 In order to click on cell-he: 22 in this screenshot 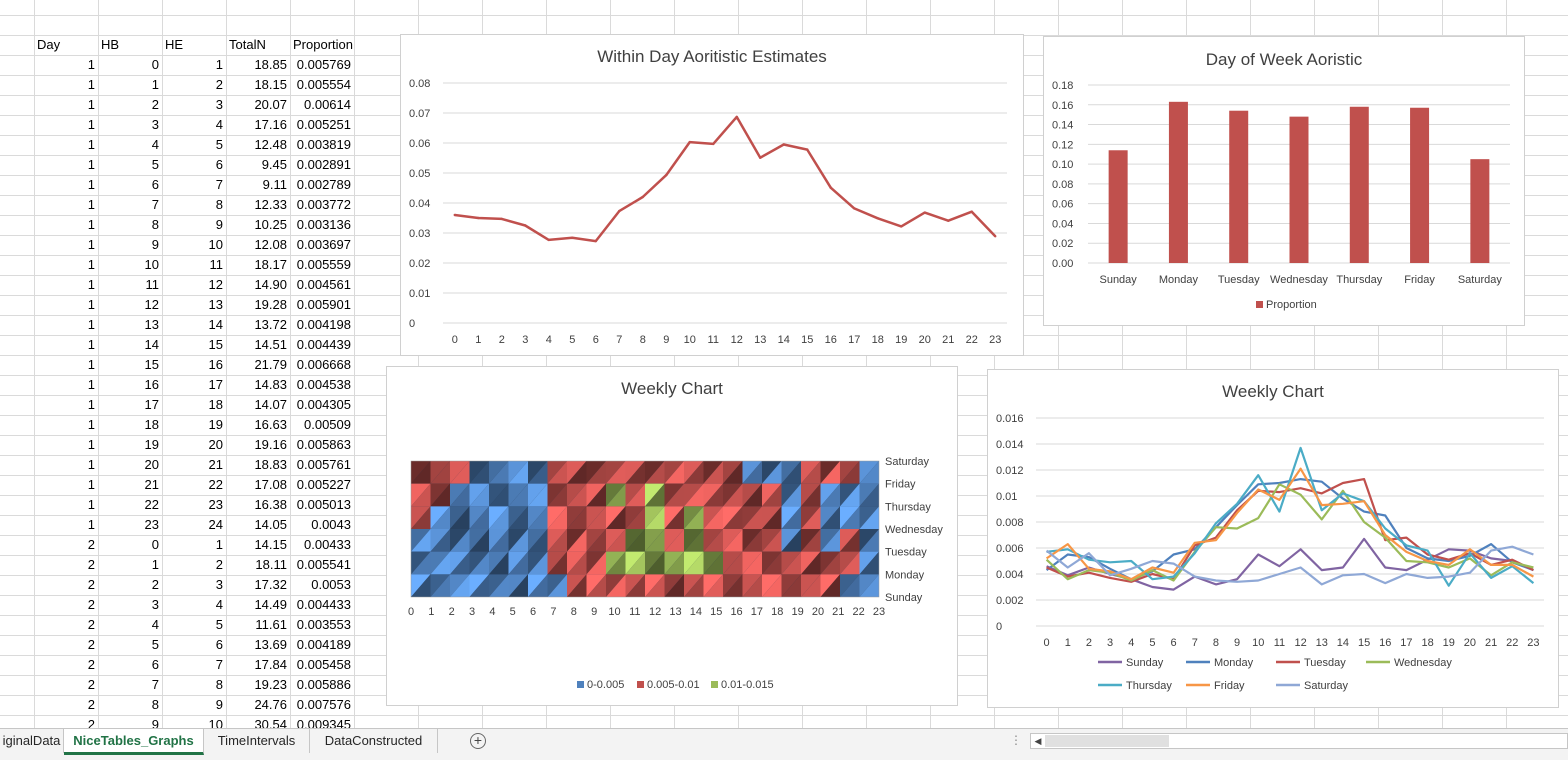, I will do `click(215, 484)`.